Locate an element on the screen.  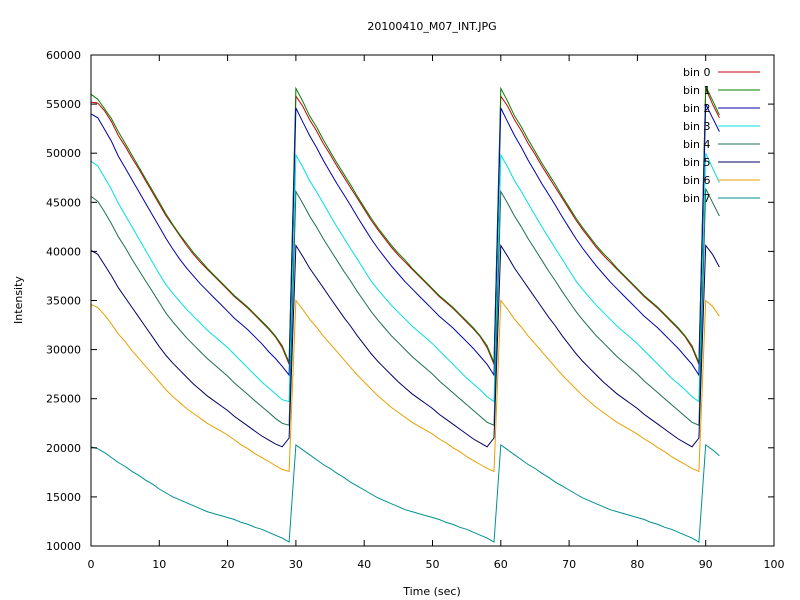
x-tick-label: 20 is located at coordinates (228, 564).